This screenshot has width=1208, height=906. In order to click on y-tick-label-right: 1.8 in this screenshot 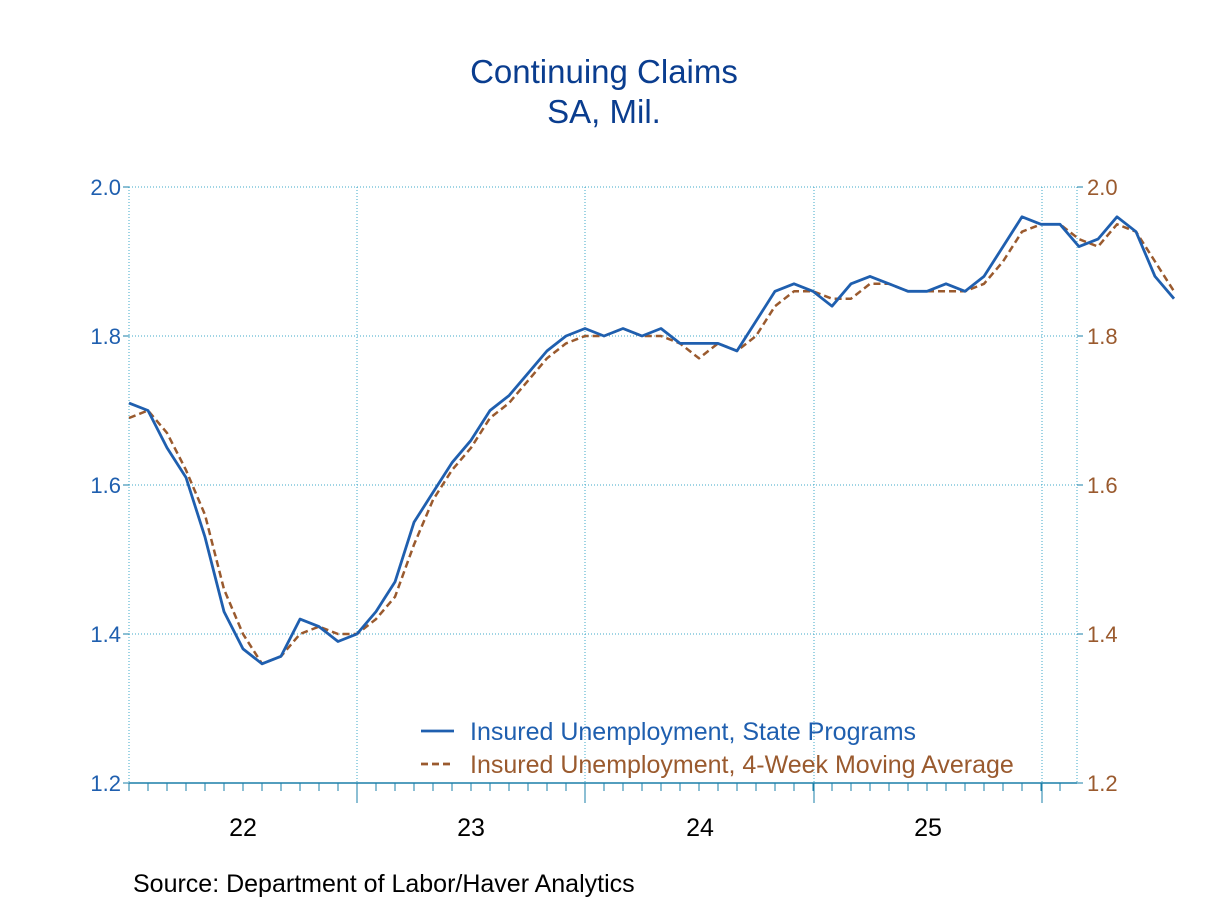, I will do `click(1102, 336)`.